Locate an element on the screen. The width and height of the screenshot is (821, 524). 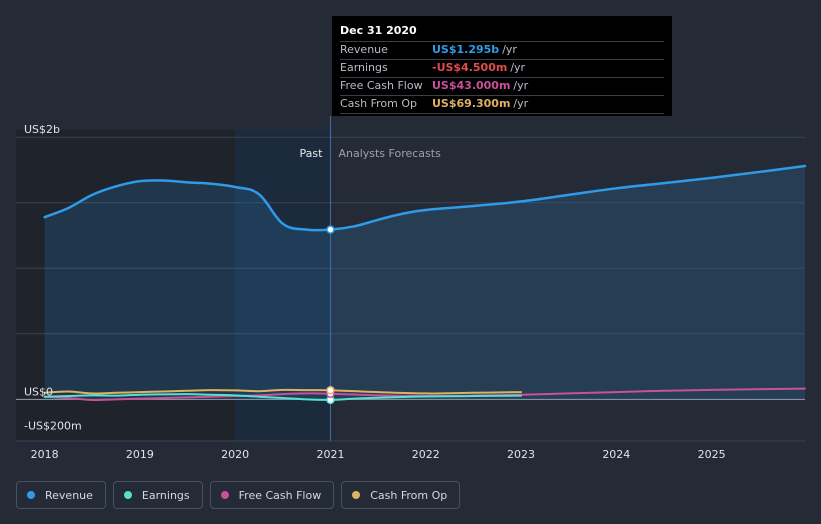
x-tick-label: 2025 is located at coordinates (712, 454).